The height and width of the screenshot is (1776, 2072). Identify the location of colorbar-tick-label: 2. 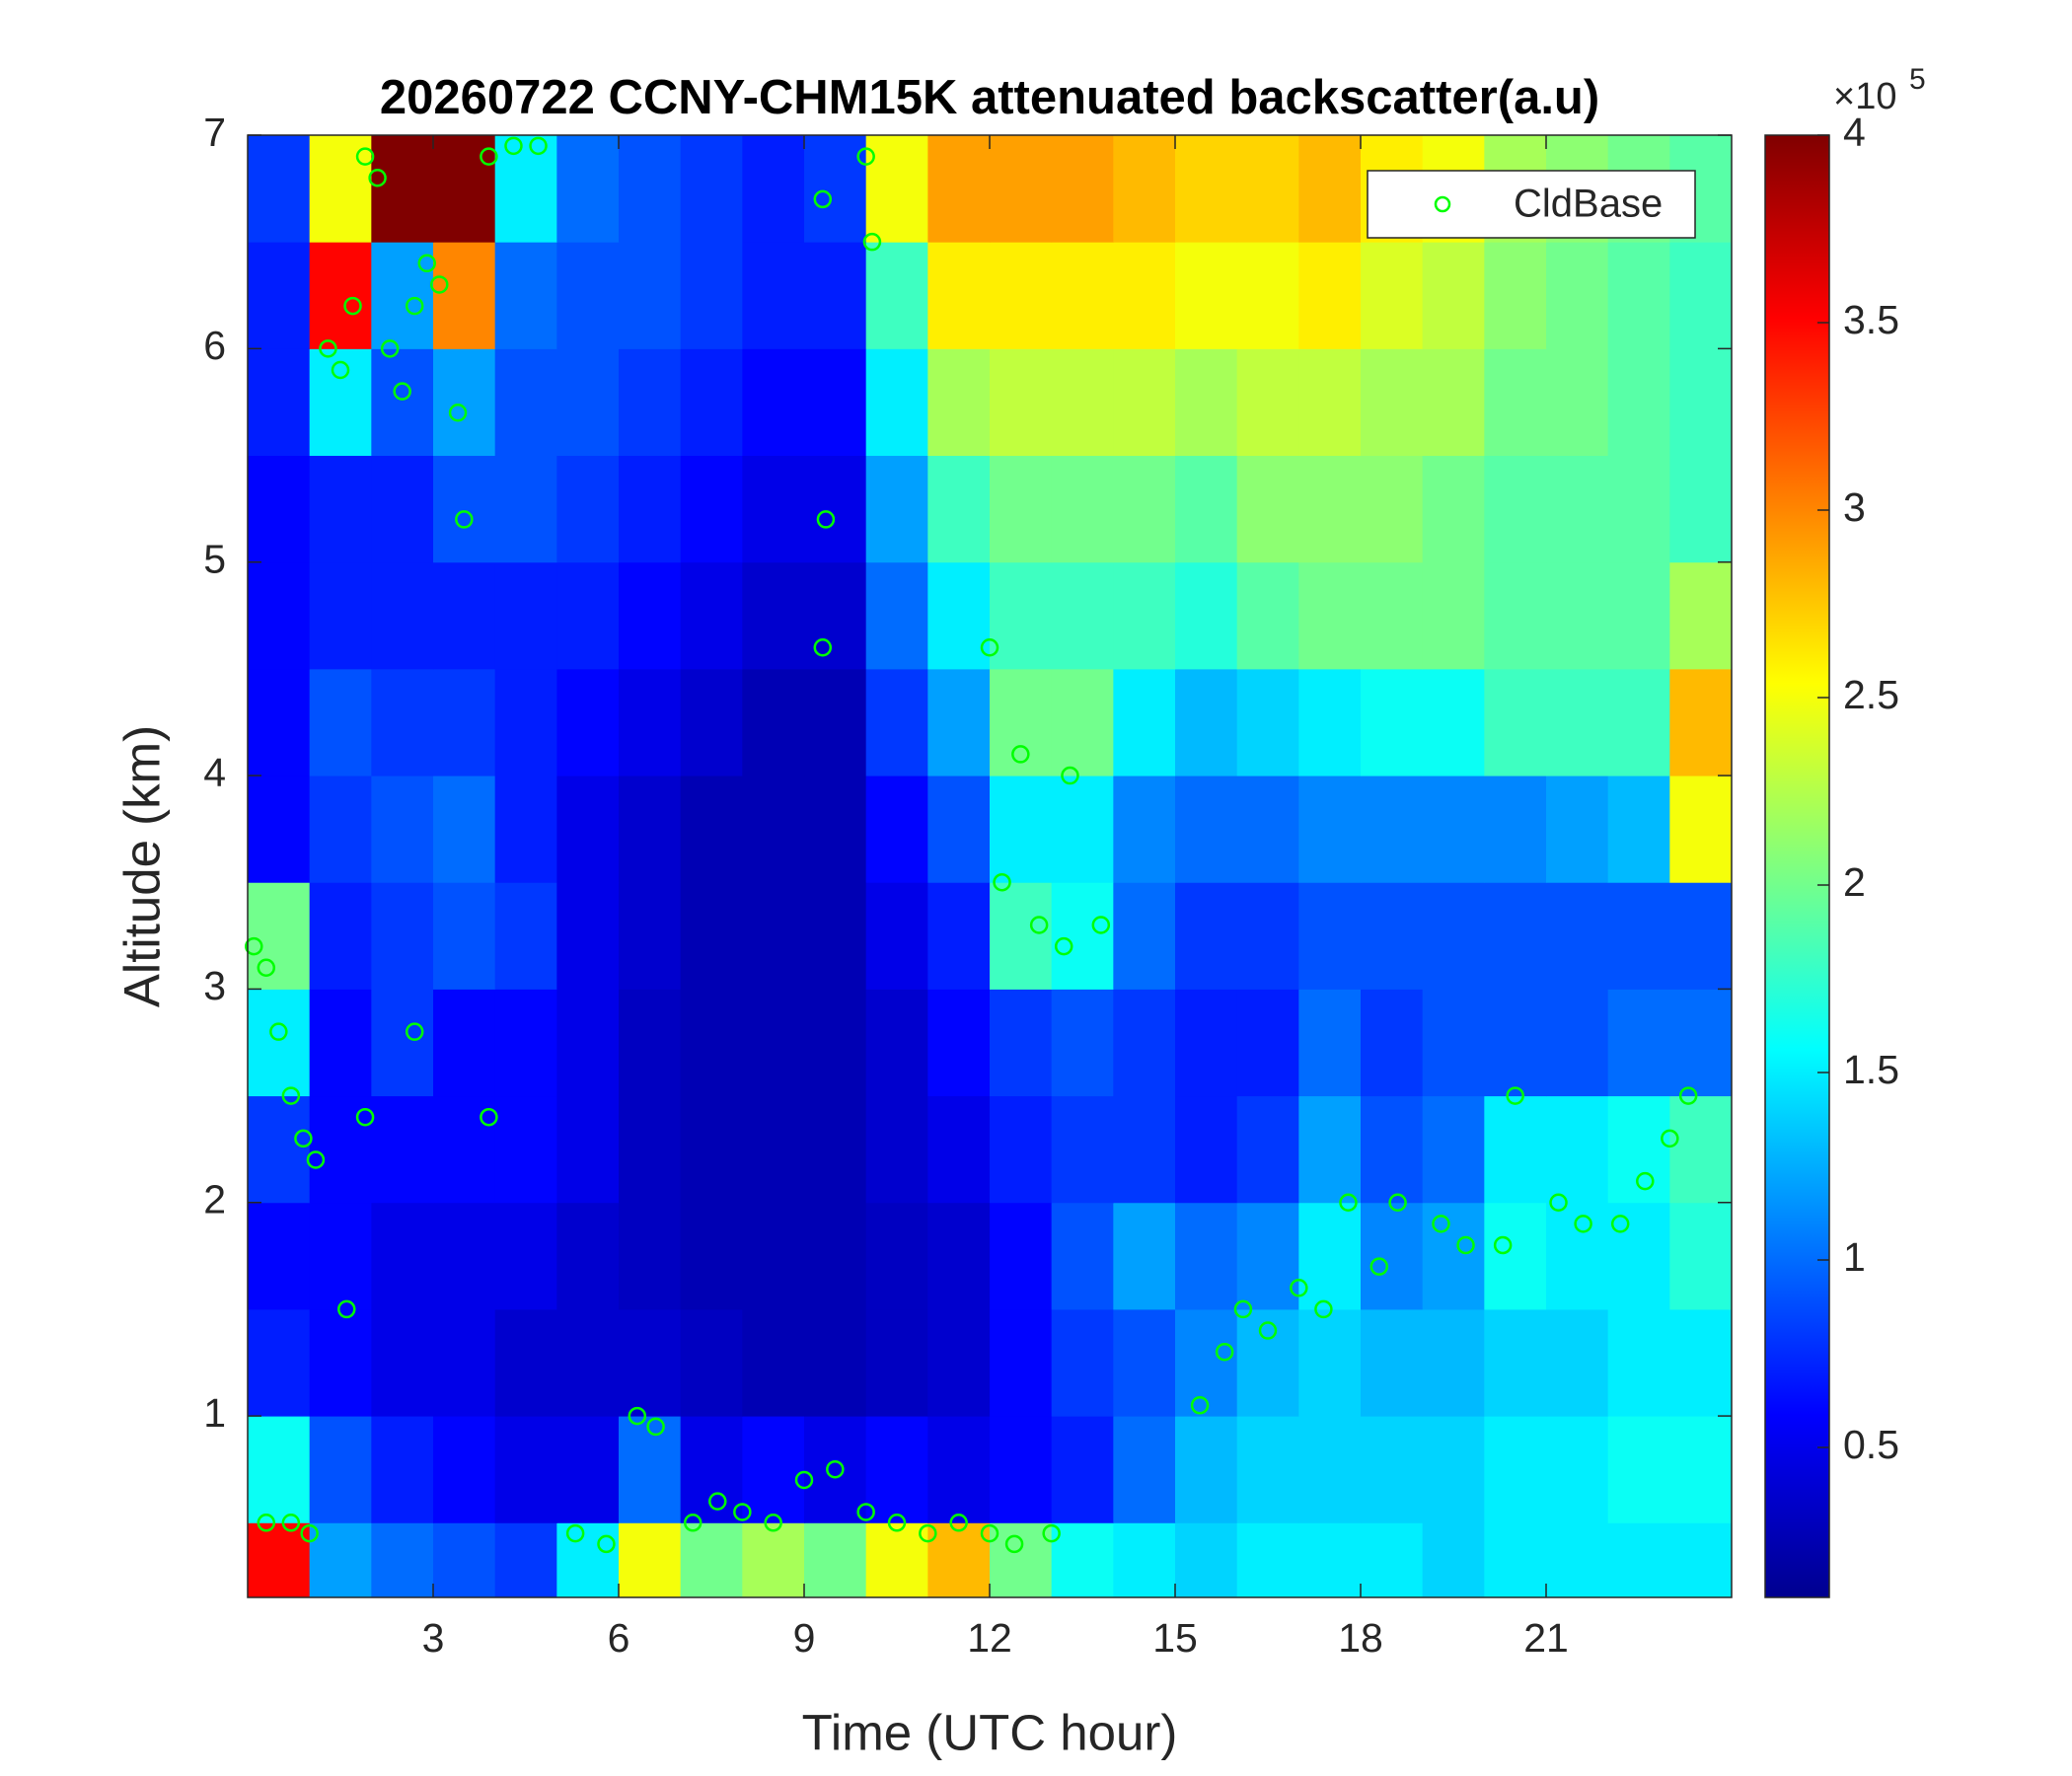
(1855, 882).